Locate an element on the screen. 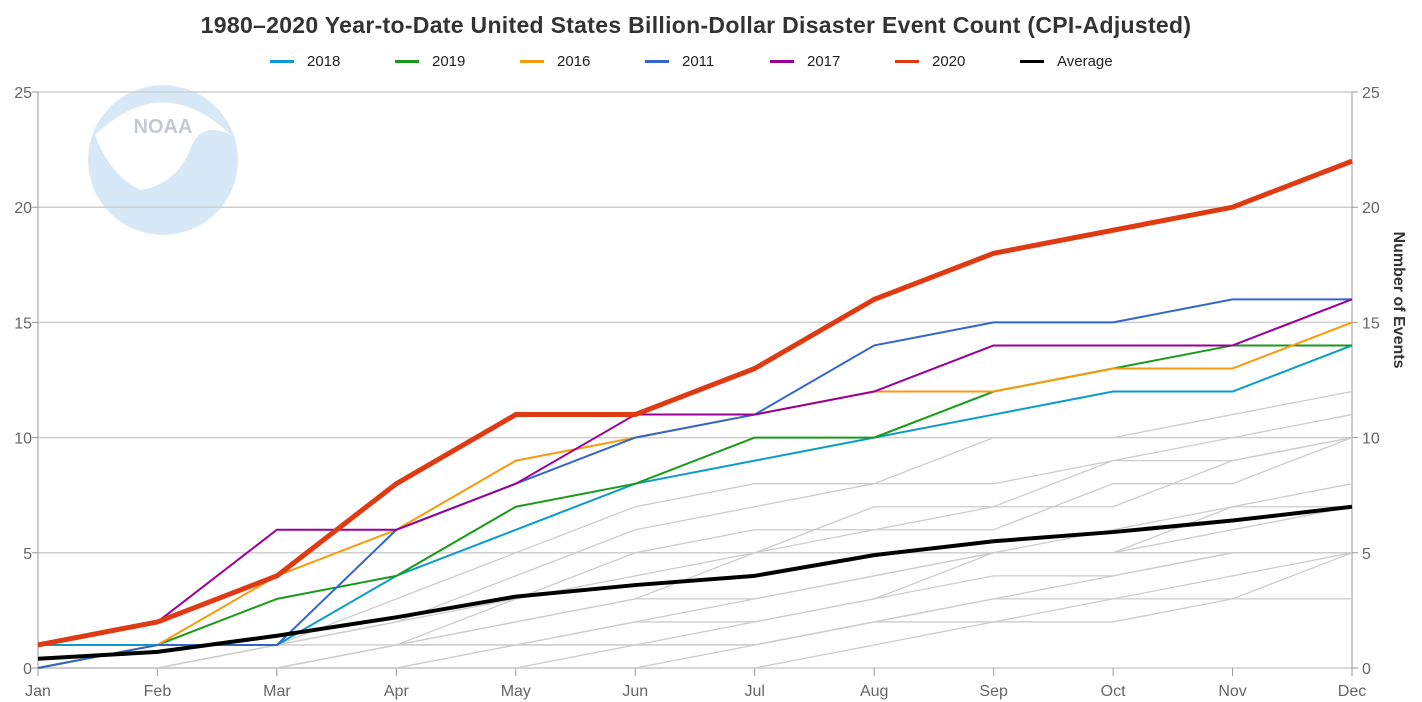 This screenshot has height=702, width=1422. legend-label: Average is located at coordinates (1085, 61).